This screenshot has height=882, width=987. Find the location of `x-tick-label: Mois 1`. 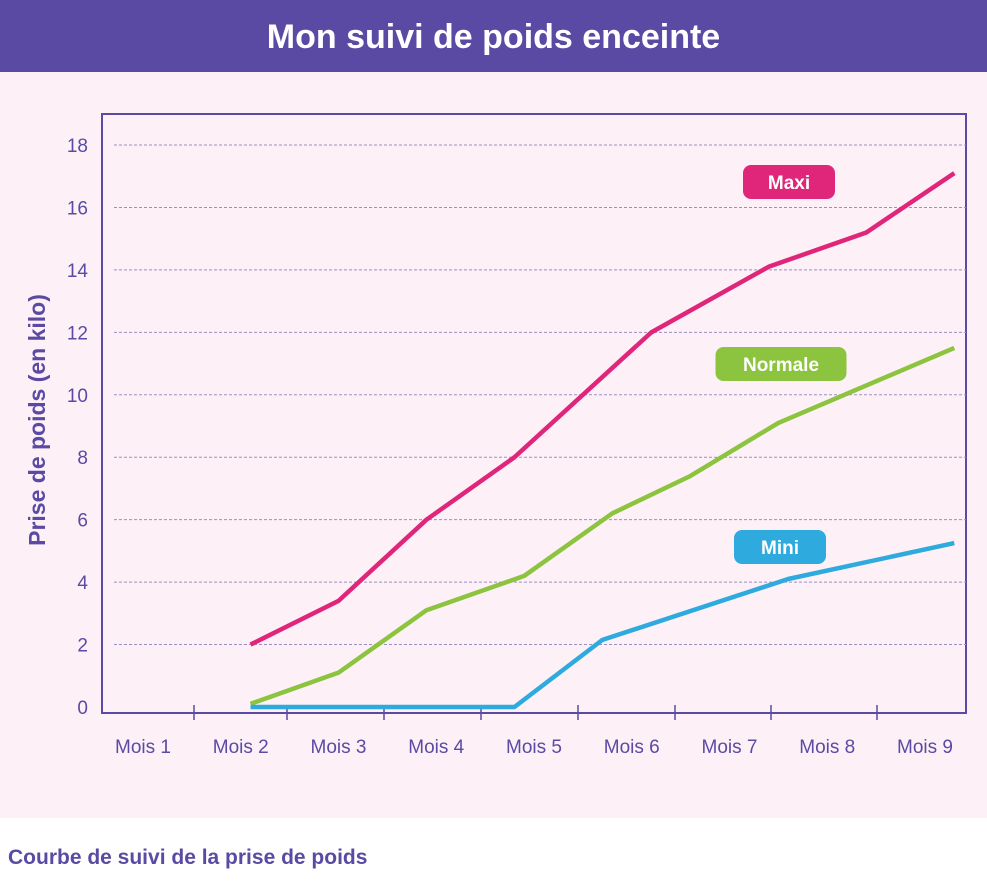

x-tick-label: Mois 1 is located at coordinates (143, 747).